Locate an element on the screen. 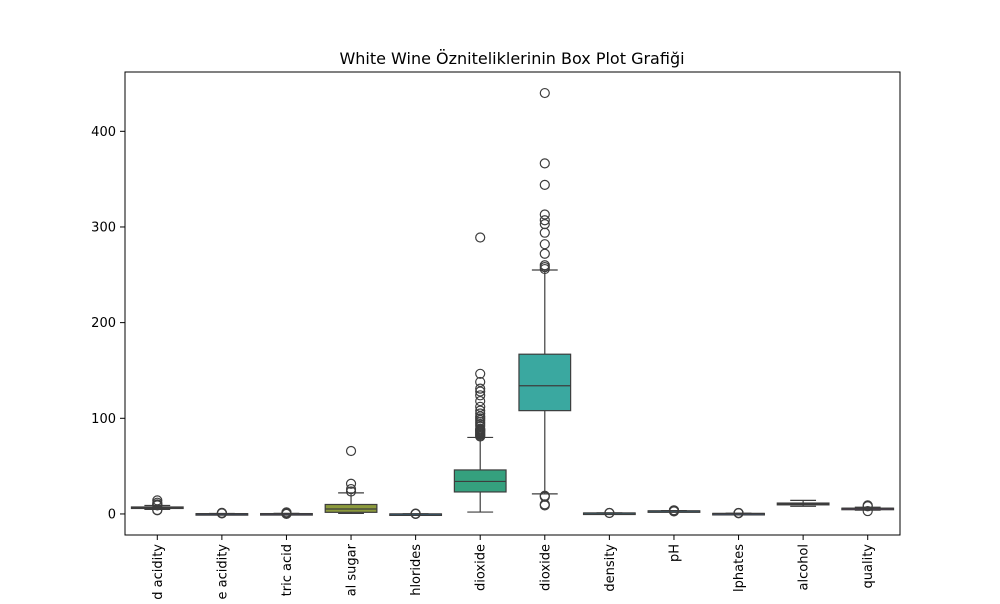 Image resolution: width=1000 pixels, height=604 pixels. x-tick-label: density is located at coordinates (610, 568).